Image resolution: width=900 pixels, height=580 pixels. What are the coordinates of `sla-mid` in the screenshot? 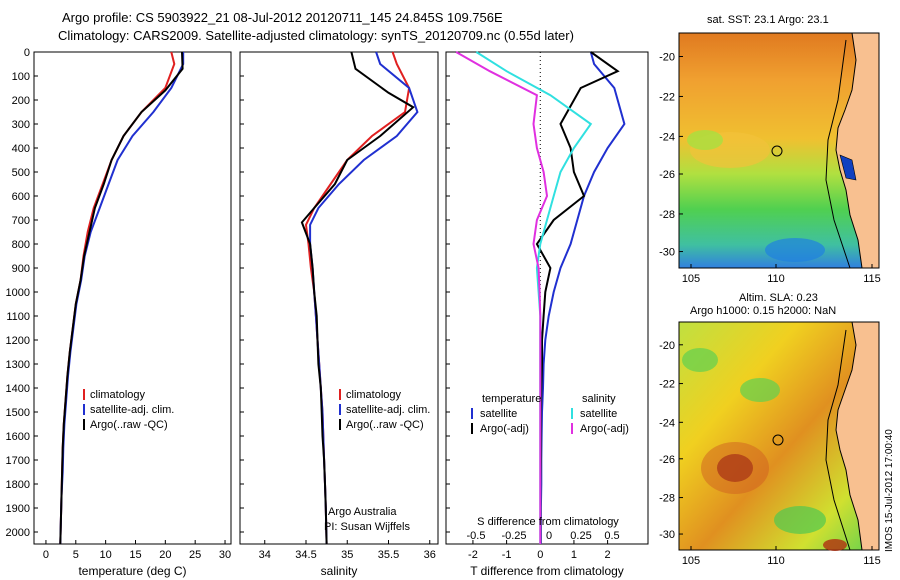 It's located at (735, 468).